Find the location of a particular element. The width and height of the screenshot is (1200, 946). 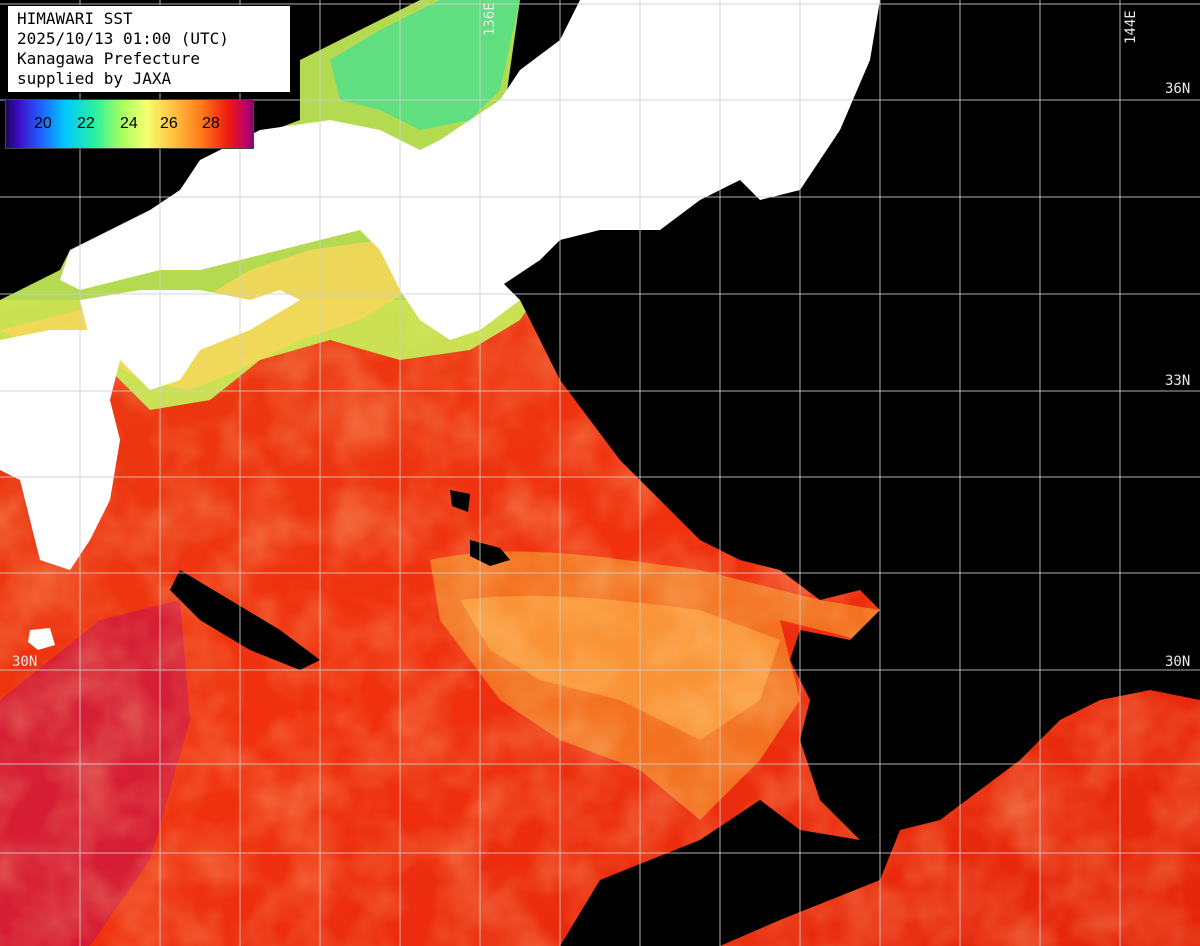

land-shikoku is located at coordinates (190, 340).